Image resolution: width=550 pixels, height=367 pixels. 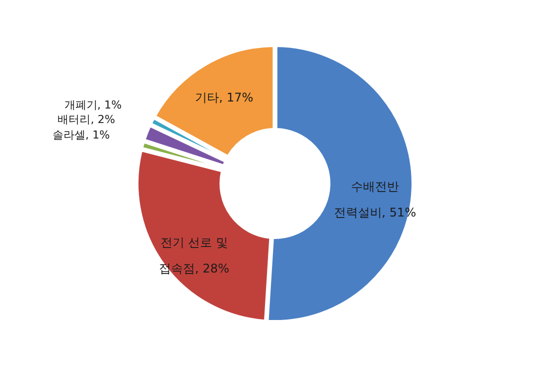 I want to click on slice-label: 솔라셀, 1%, so click(x=81, y=135).